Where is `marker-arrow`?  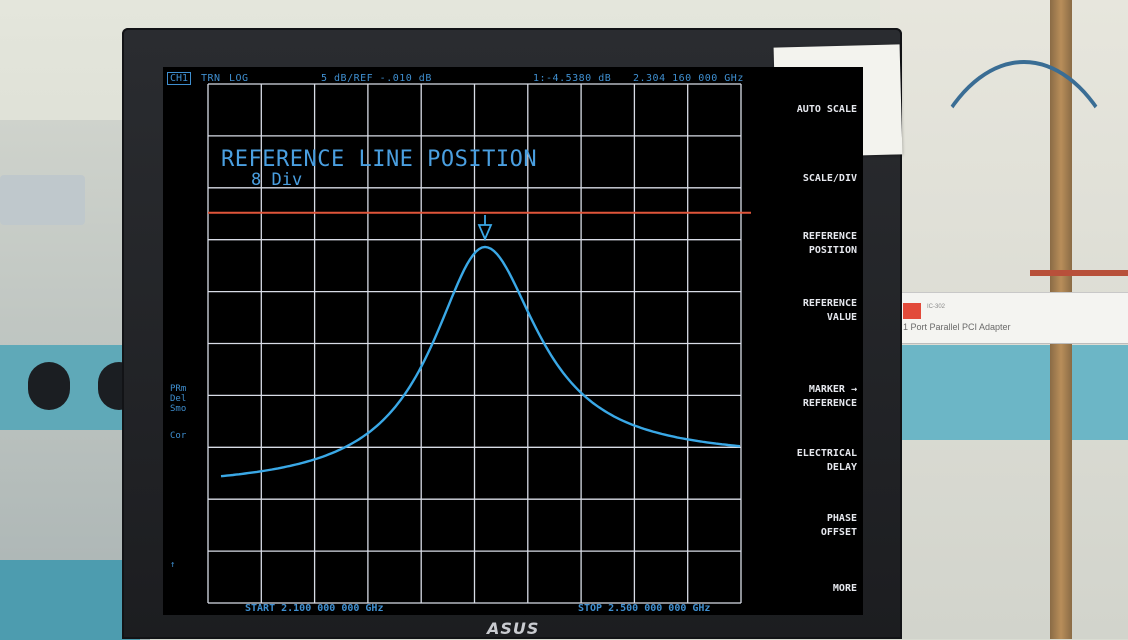
marker-arrow is located at coordinates (485, 233).